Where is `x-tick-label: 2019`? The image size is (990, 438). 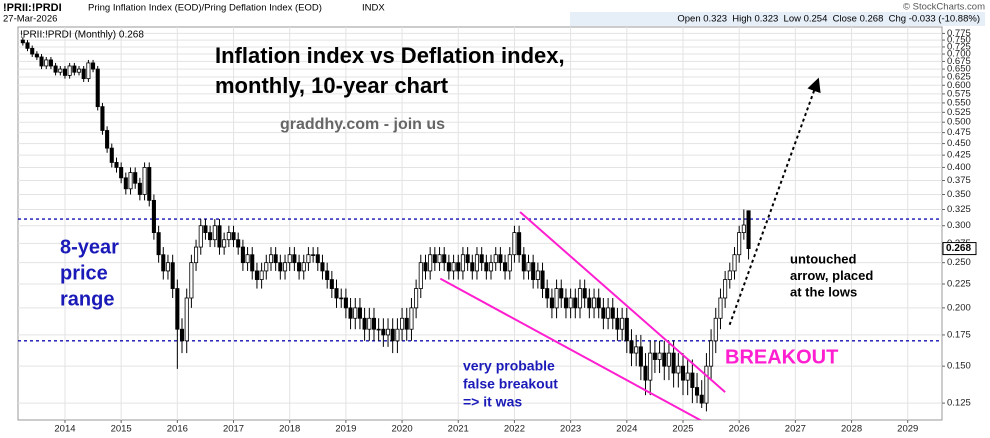 x-tick-label: 2019 is located at coordinates (345, 429).